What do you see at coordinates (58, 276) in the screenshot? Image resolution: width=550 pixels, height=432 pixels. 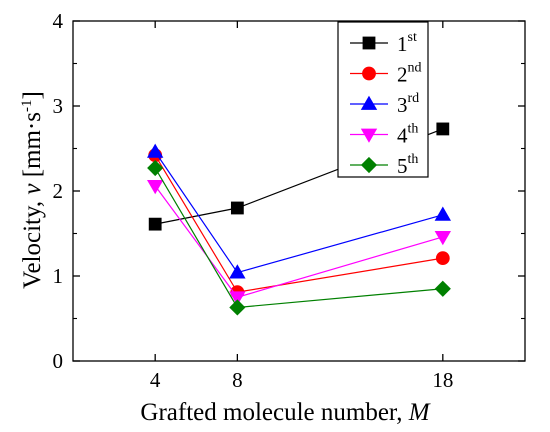 I see `y-tick-label: 1` at bounding box center [58, 276].